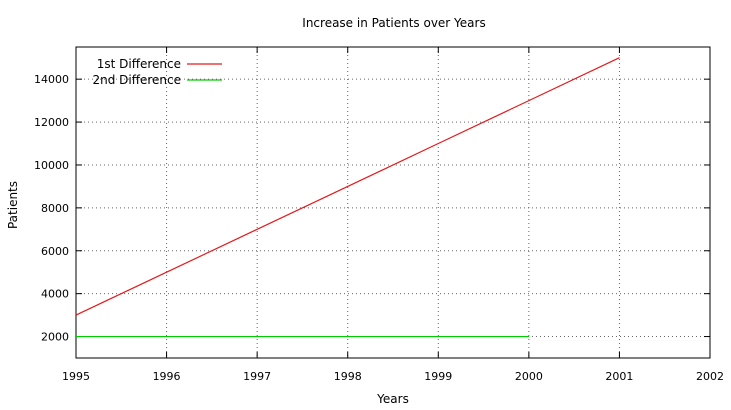  What do you see at coordinates (55, 294) in the screenshot?
I see `y-tick-label: 4000` at bounding box center [55, 294].